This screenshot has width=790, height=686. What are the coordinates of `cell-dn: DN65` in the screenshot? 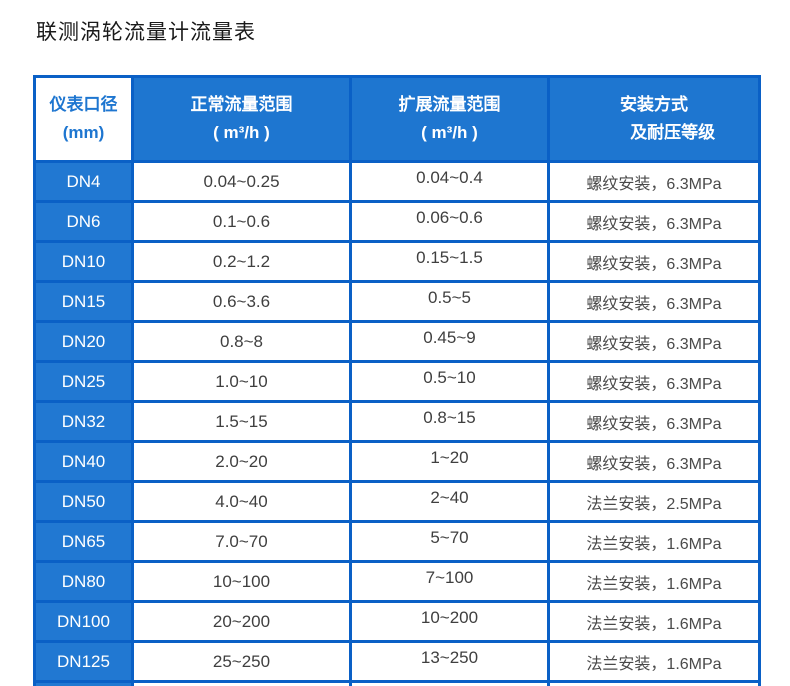 It's located at (83, 541).